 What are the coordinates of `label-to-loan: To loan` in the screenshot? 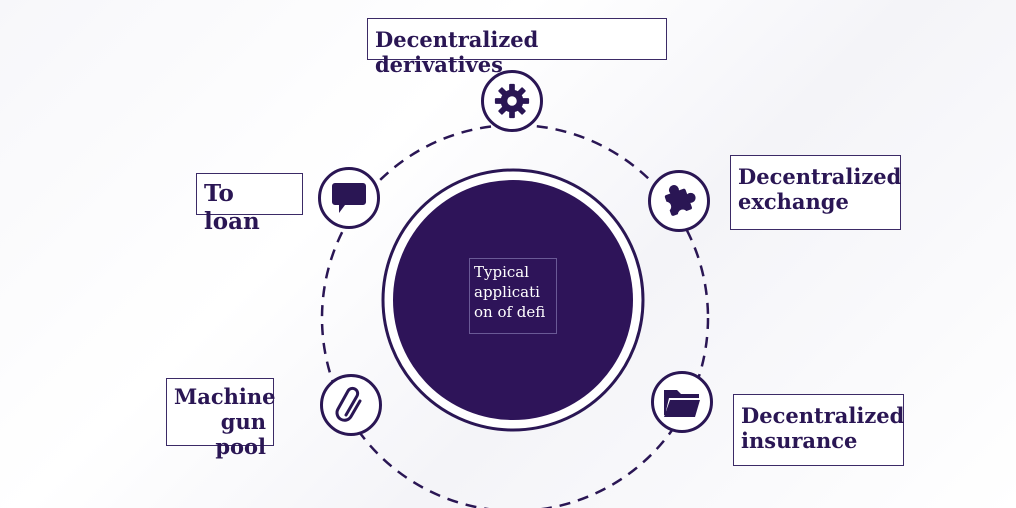 It's located at (249, 204).